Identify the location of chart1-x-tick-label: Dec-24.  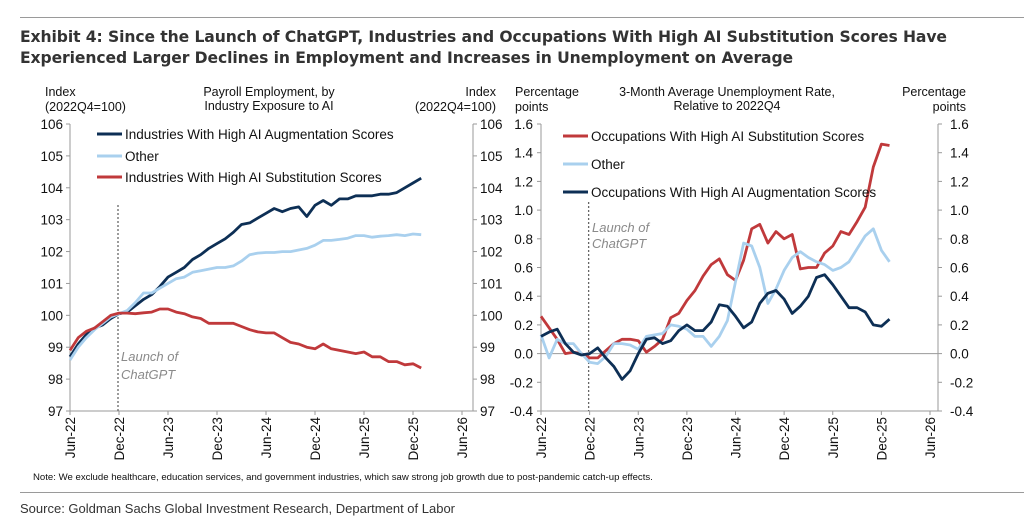
(315, 439).